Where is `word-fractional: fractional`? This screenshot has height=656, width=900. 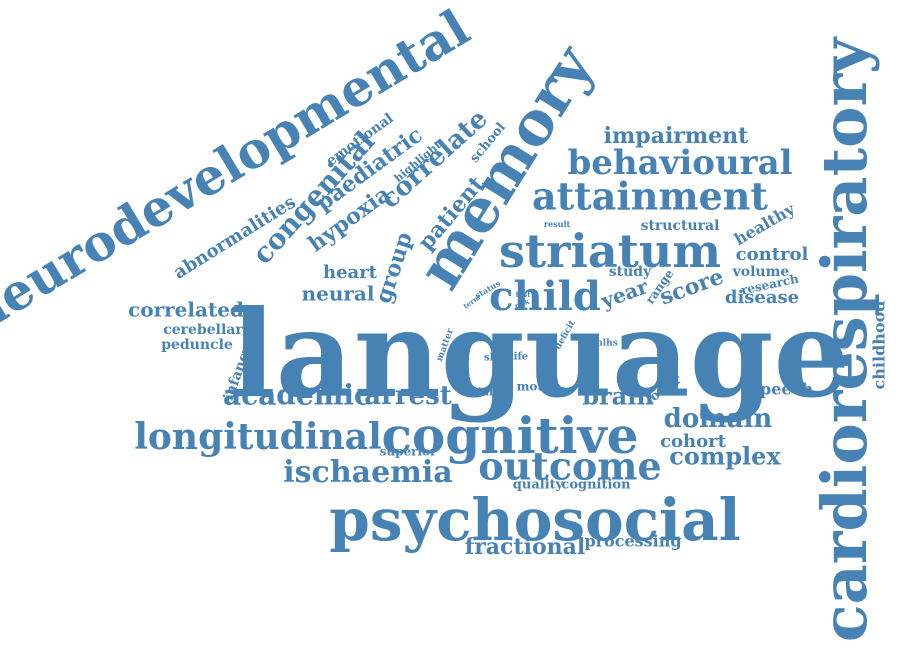 word-fractional: fractional is located at coordinates (525, 547).